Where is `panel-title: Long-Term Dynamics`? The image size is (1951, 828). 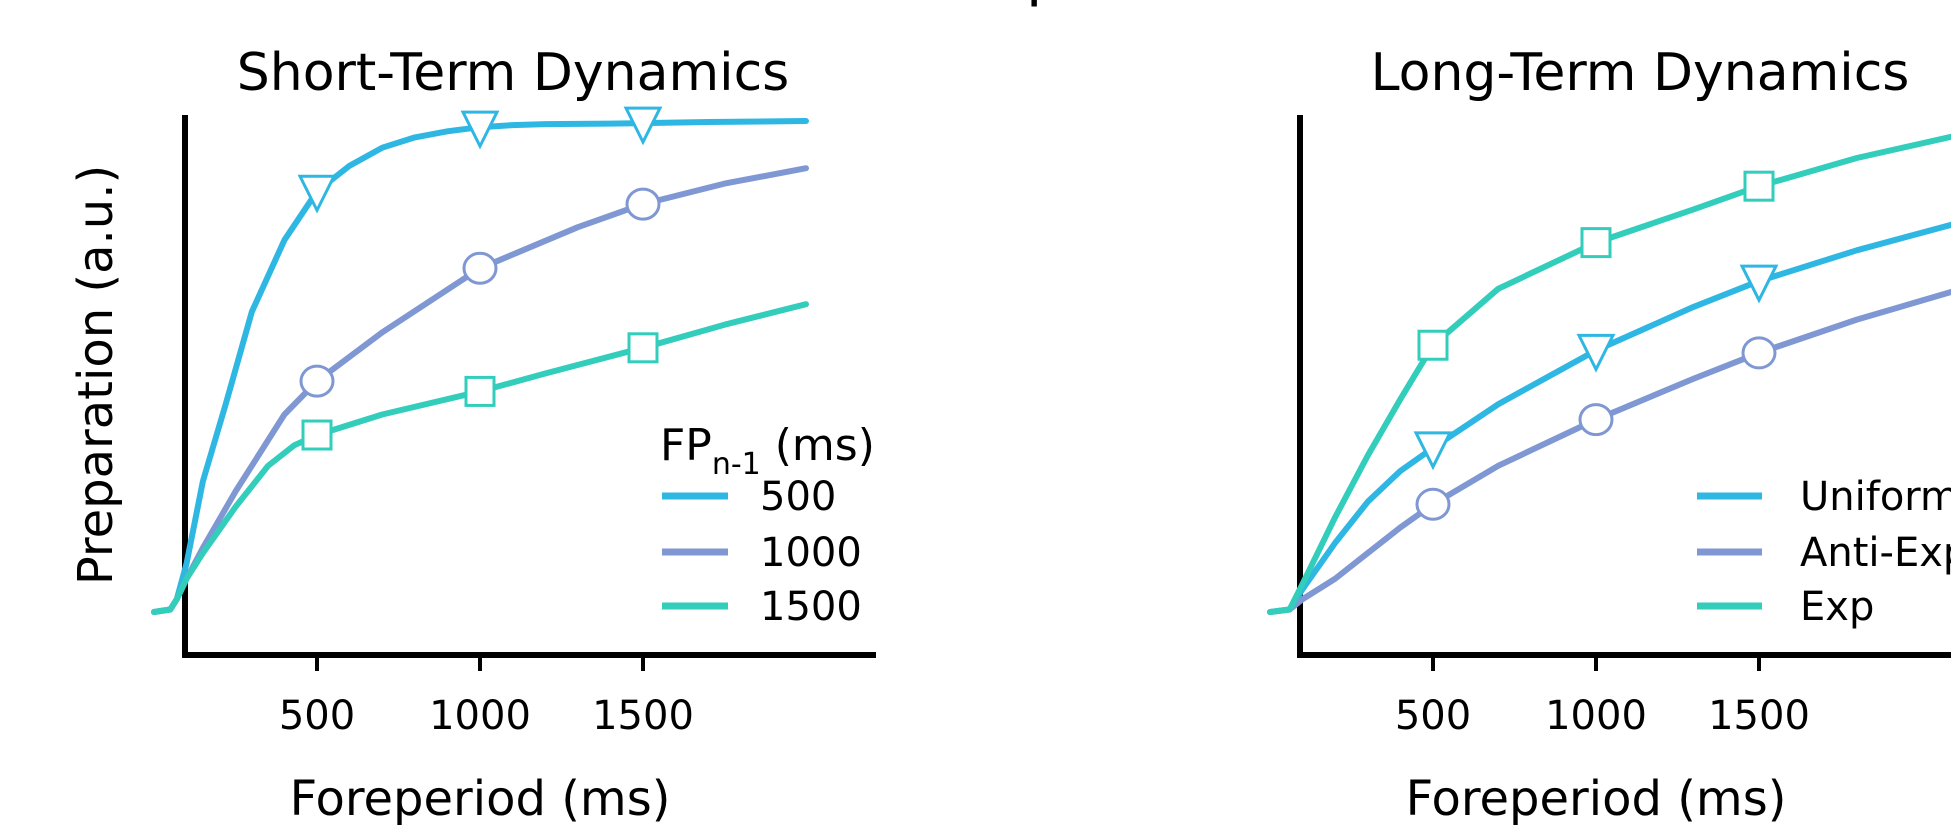
panel-title: Long-Term Dynamics is located at coordinates (1640, 73).